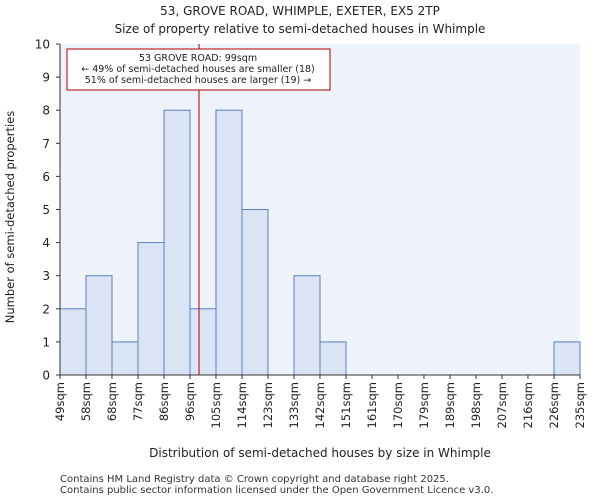 Image resolution: width=600 pixels, height=500 pixels. What do you see at coordinates (333, 358) in the screenshot?
I see `bar-142sqm` at bounding box center [333, 358].